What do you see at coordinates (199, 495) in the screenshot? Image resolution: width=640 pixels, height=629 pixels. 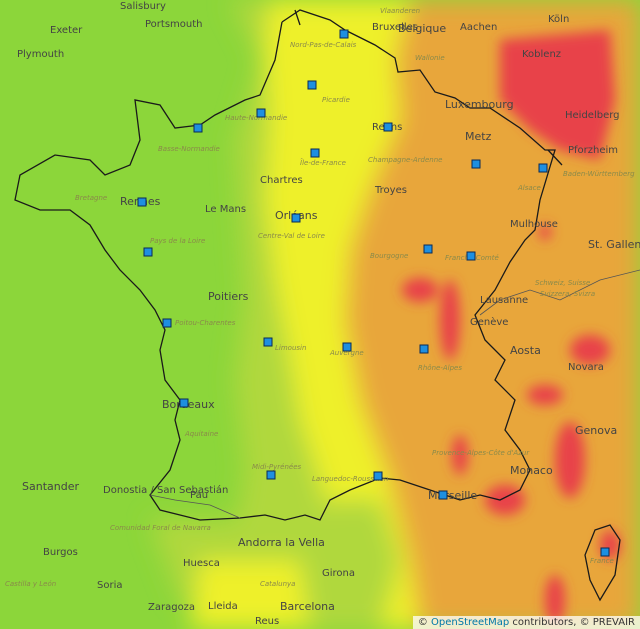 I see `map-label: Pau` at bounding box center [199, 495].